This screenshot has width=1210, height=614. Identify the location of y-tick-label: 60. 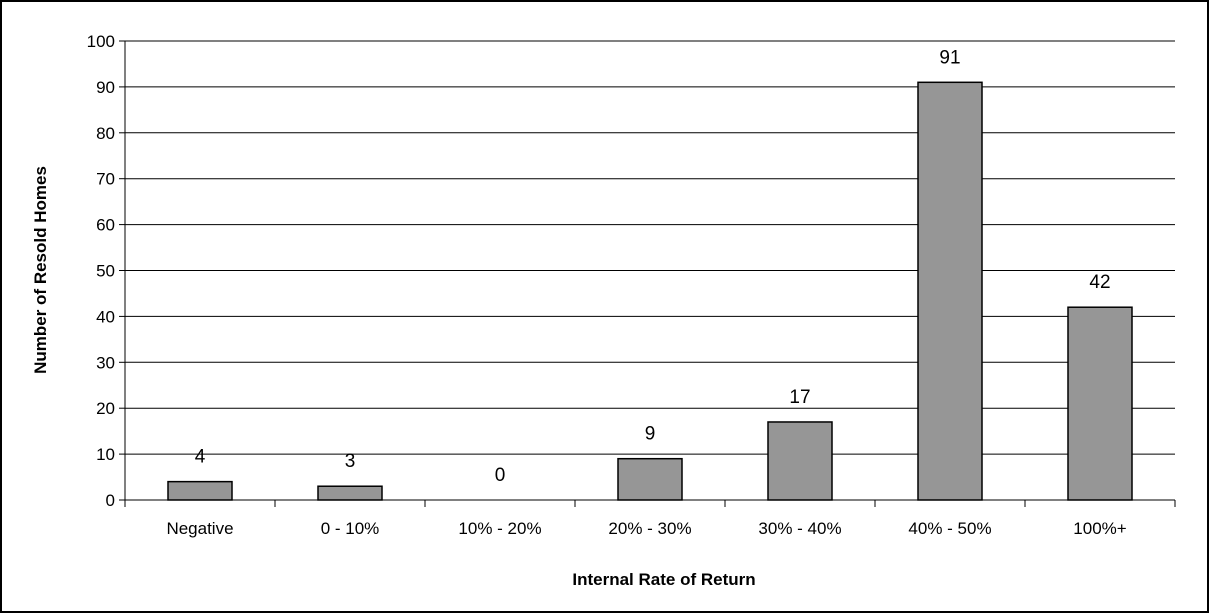
(105, 225).